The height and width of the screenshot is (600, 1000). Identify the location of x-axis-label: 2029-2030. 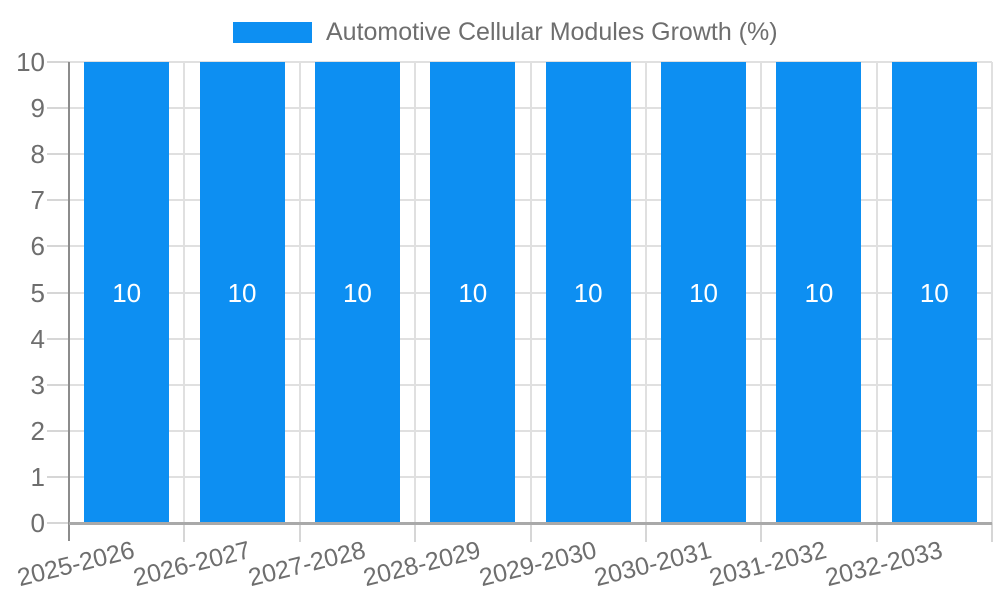
(537, 564).